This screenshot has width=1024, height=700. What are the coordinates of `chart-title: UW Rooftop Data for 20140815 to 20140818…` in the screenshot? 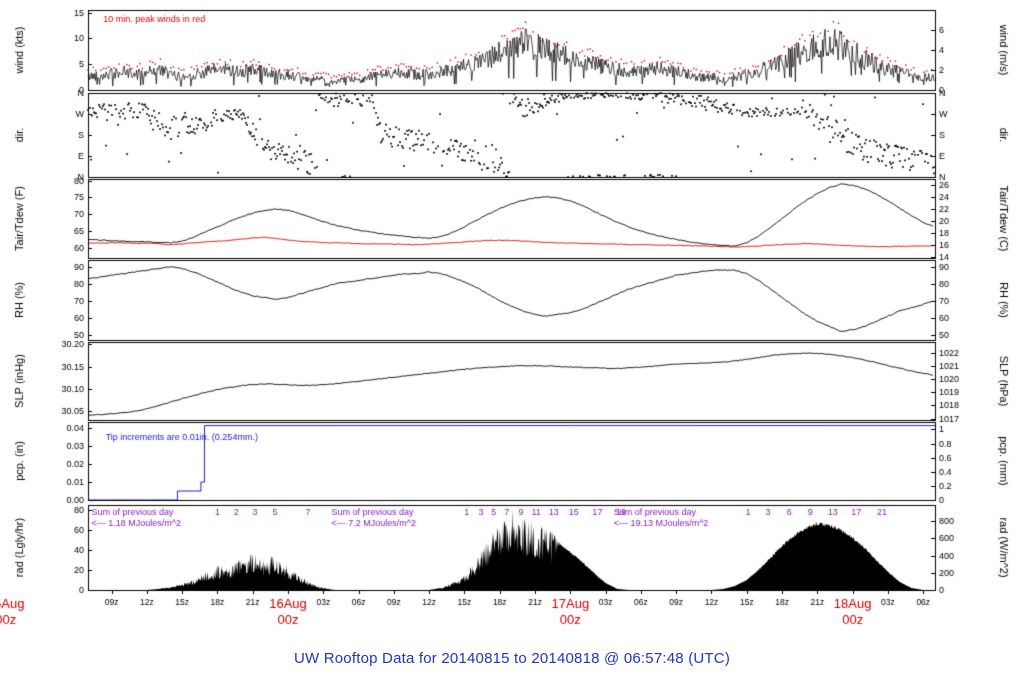 It's located at (512, 658).